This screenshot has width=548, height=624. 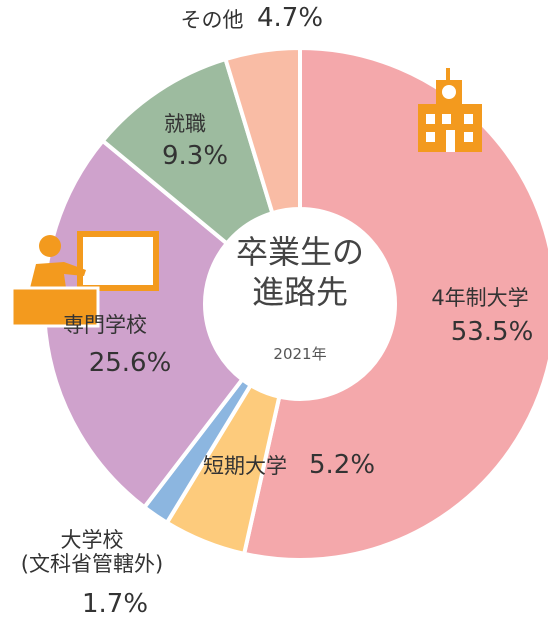 I want to click on category-label: 4年制大学, so click(x=480, y=298).